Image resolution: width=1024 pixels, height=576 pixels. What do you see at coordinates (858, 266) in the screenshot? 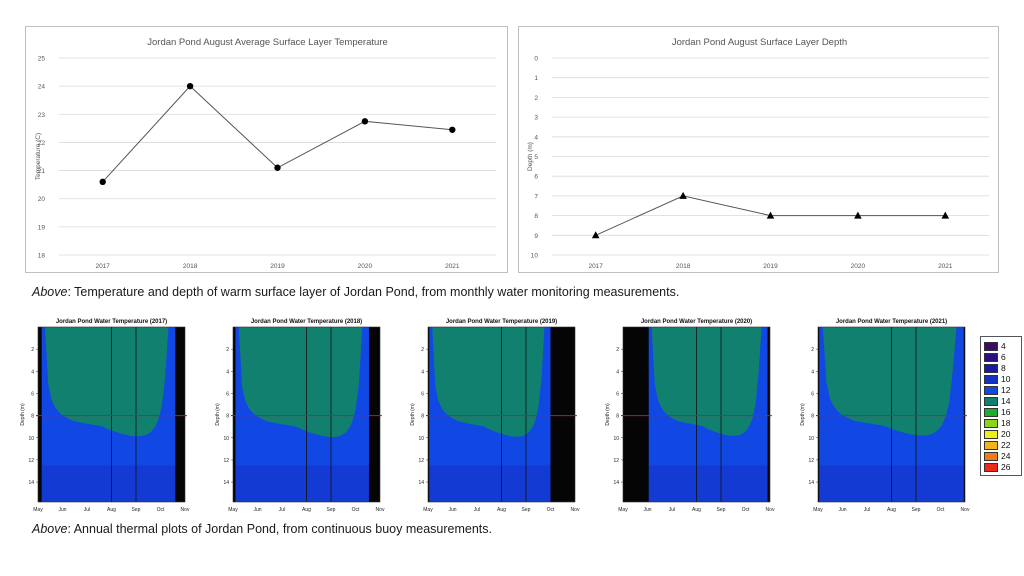
I see `x-tick-label: 2020` at bounding box center [858, 266].